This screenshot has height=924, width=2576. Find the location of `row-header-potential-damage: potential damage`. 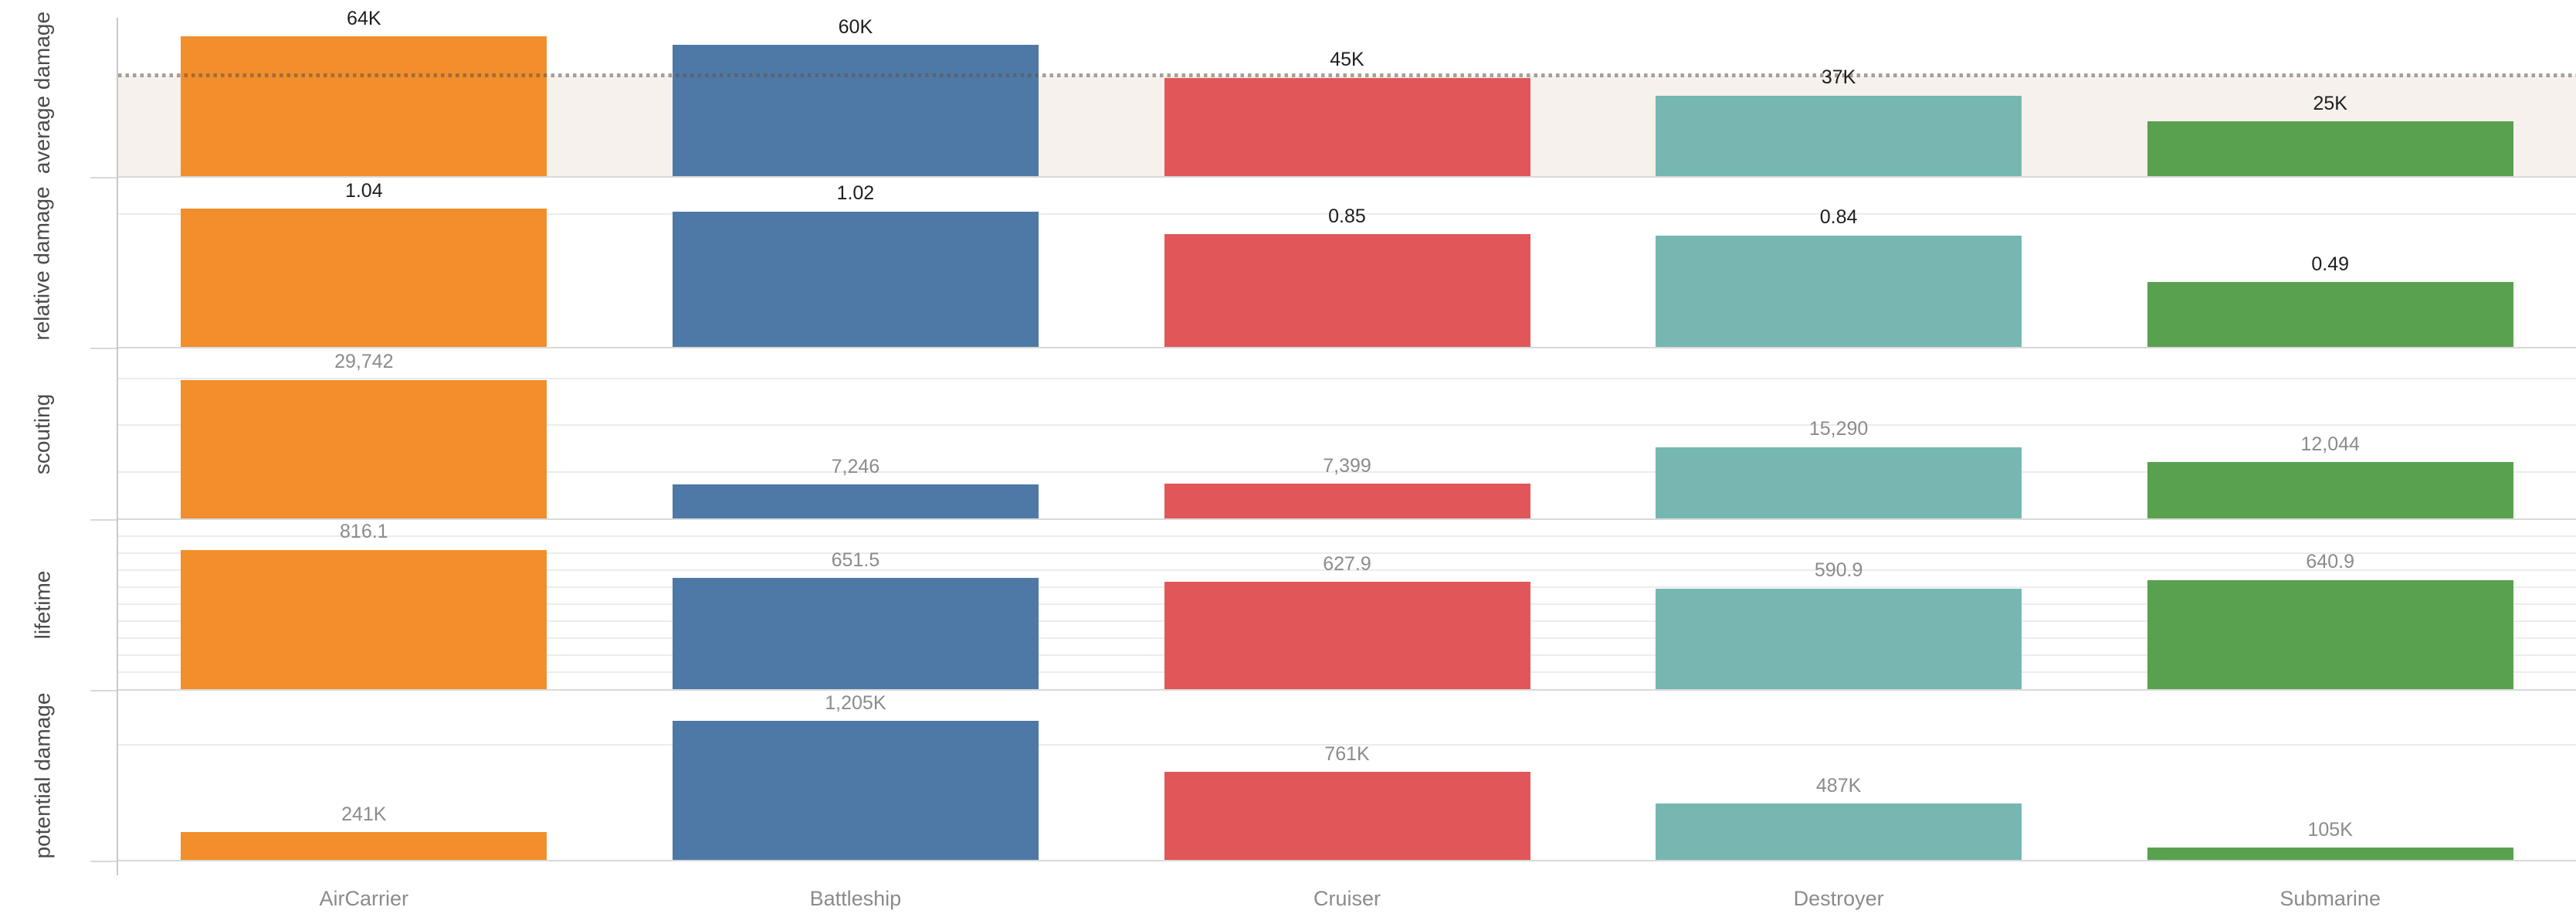

row-header-potential-damage: potential damage is located at coordinates (42, 776).